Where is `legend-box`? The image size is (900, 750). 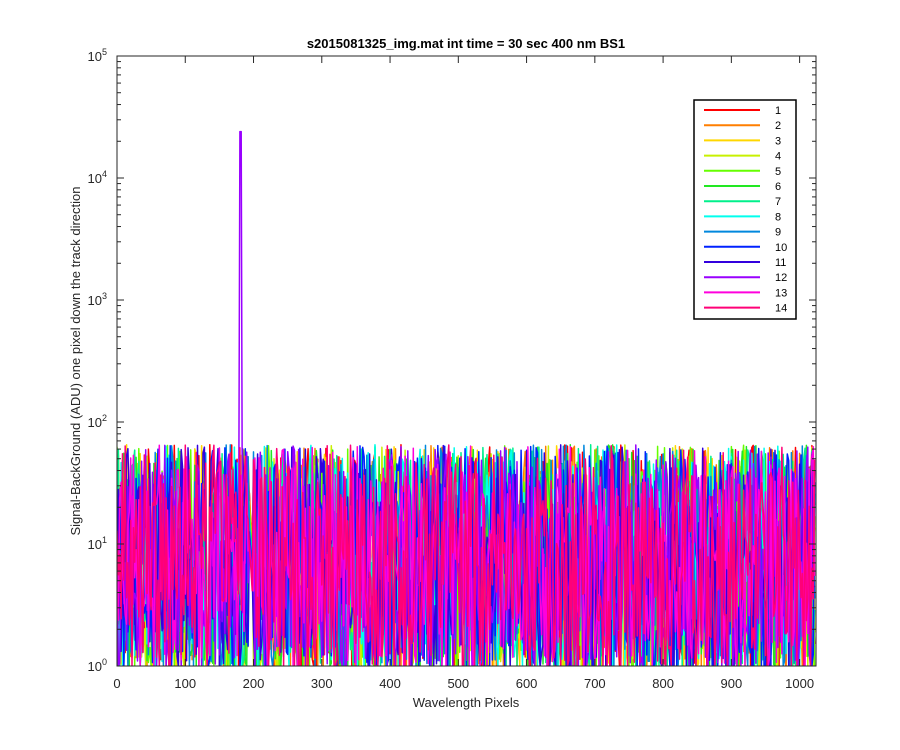 legend-box is located at coordinates (745, 209).